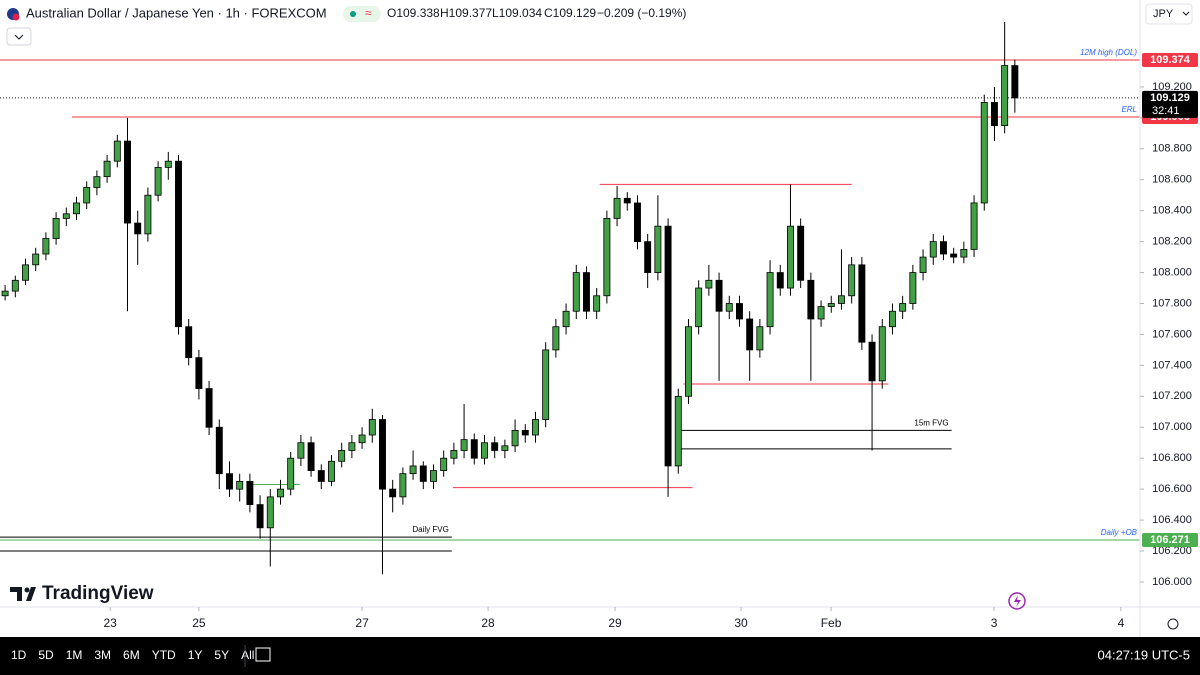  I want to click on chevron-icon, so click(19, 37).